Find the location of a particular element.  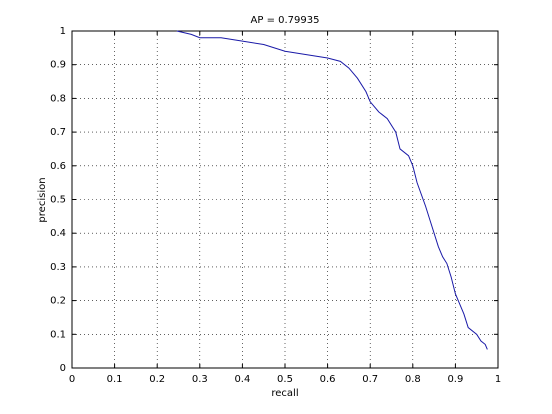

y-tick-label: 1 is located at coordinates (63, 31).